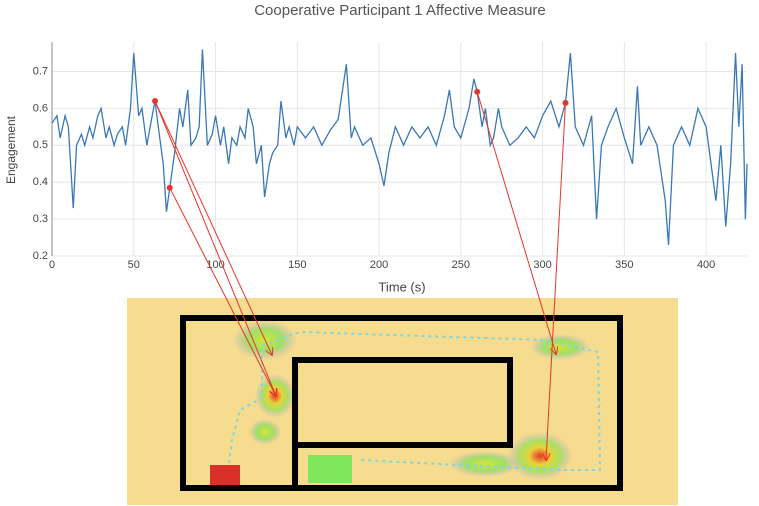 This screenshot has height=506, width=759. I want to click on y-tick-label: 0.6, so click(40, 108).